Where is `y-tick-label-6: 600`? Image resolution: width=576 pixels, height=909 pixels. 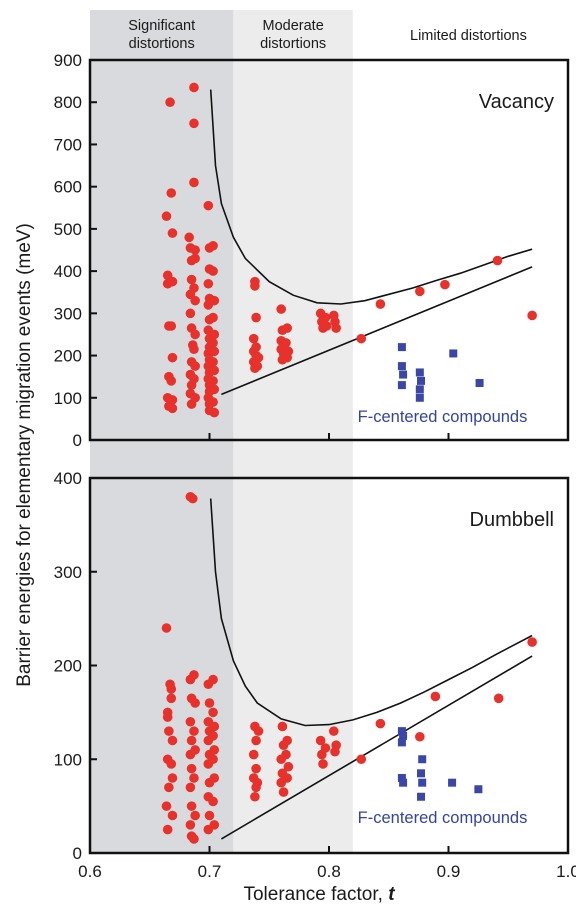
y-tick-label-6: 600 is located at coordinates (68, 187).